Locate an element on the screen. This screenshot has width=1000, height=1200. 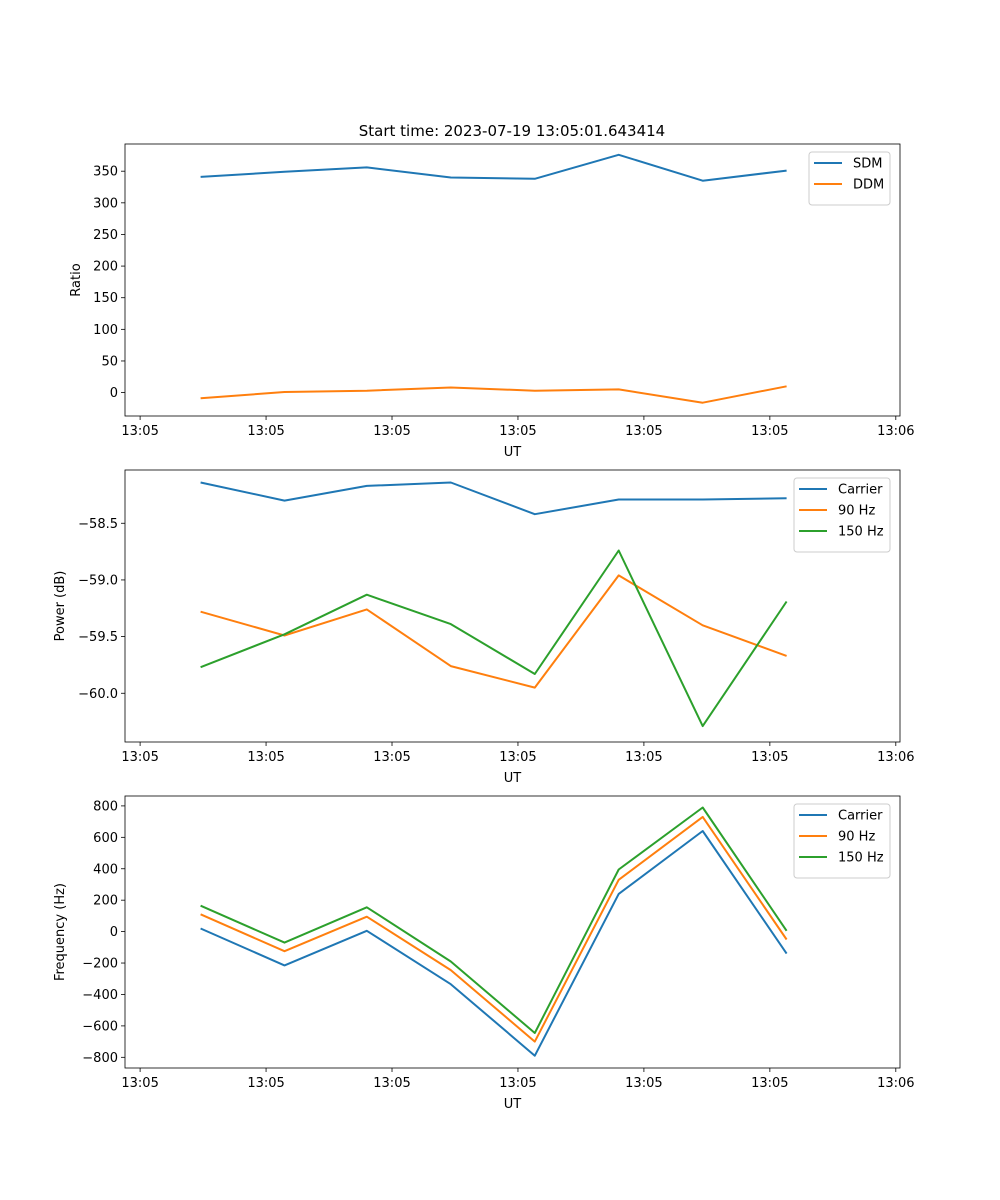
y-tick-label: −59.0 is located at coordinates (98, 580).